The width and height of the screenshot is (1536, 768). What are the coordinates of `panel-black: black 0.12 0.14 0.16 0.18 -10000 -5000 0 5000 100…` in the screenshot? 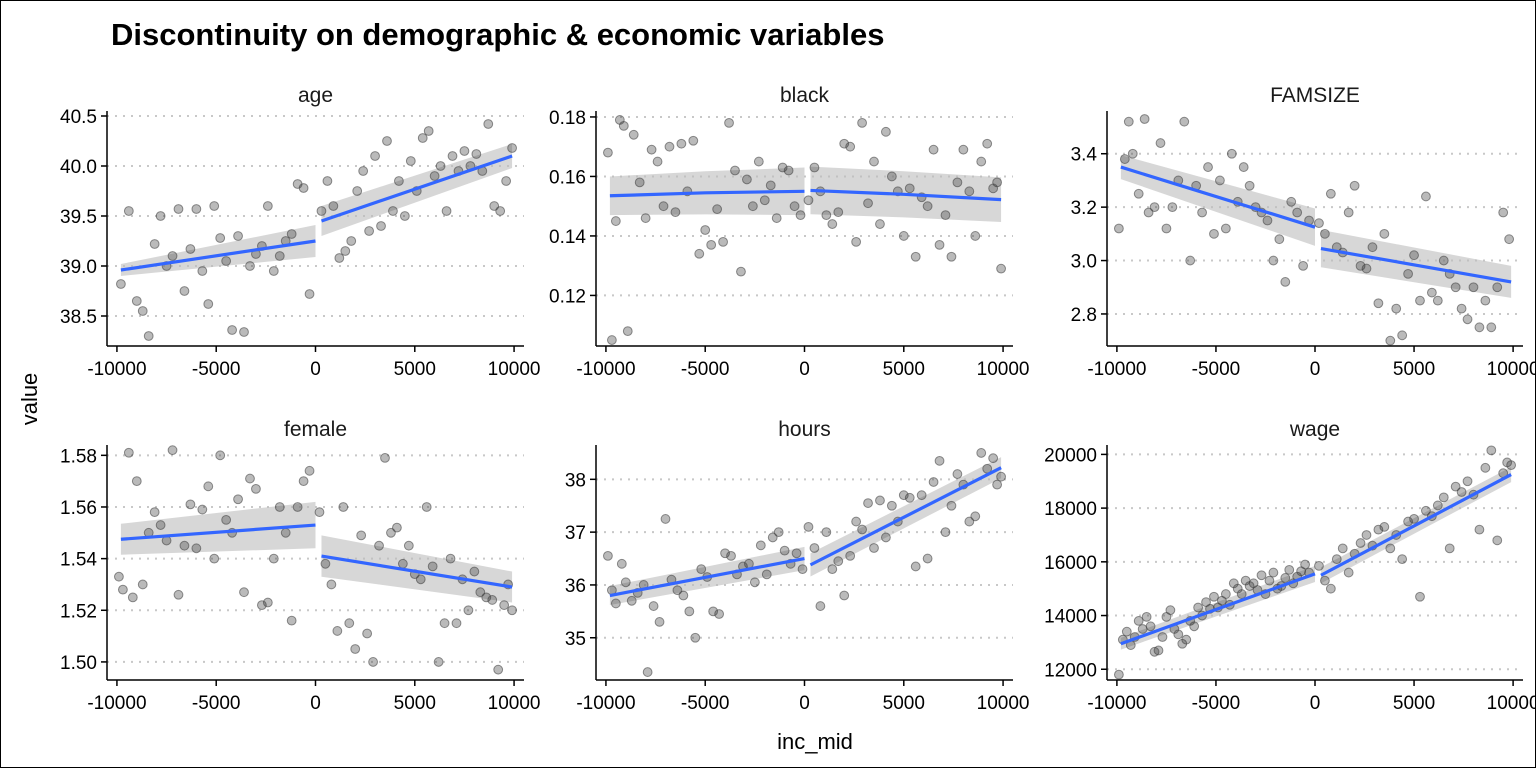 It's located at (789, 232).